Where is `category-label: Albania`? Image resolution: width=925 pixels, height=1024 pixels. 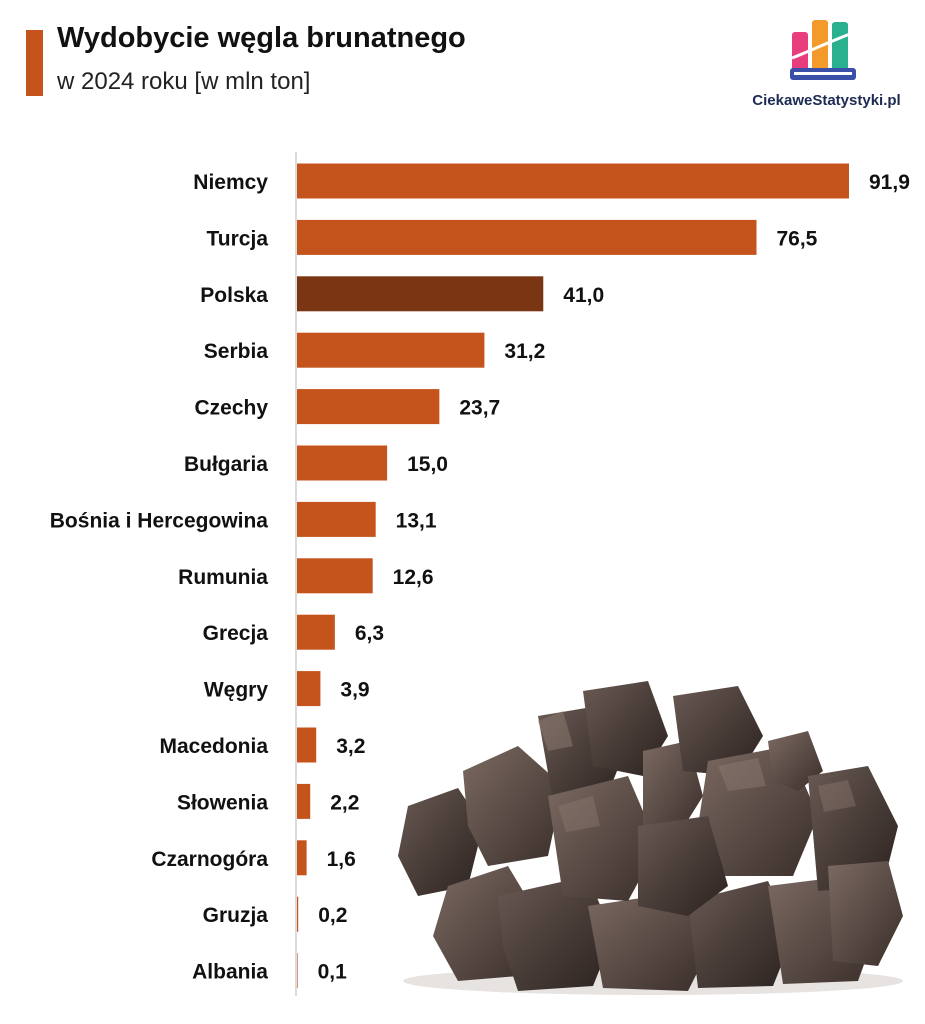 category-label: Albania is located at coordinates (230, 972).